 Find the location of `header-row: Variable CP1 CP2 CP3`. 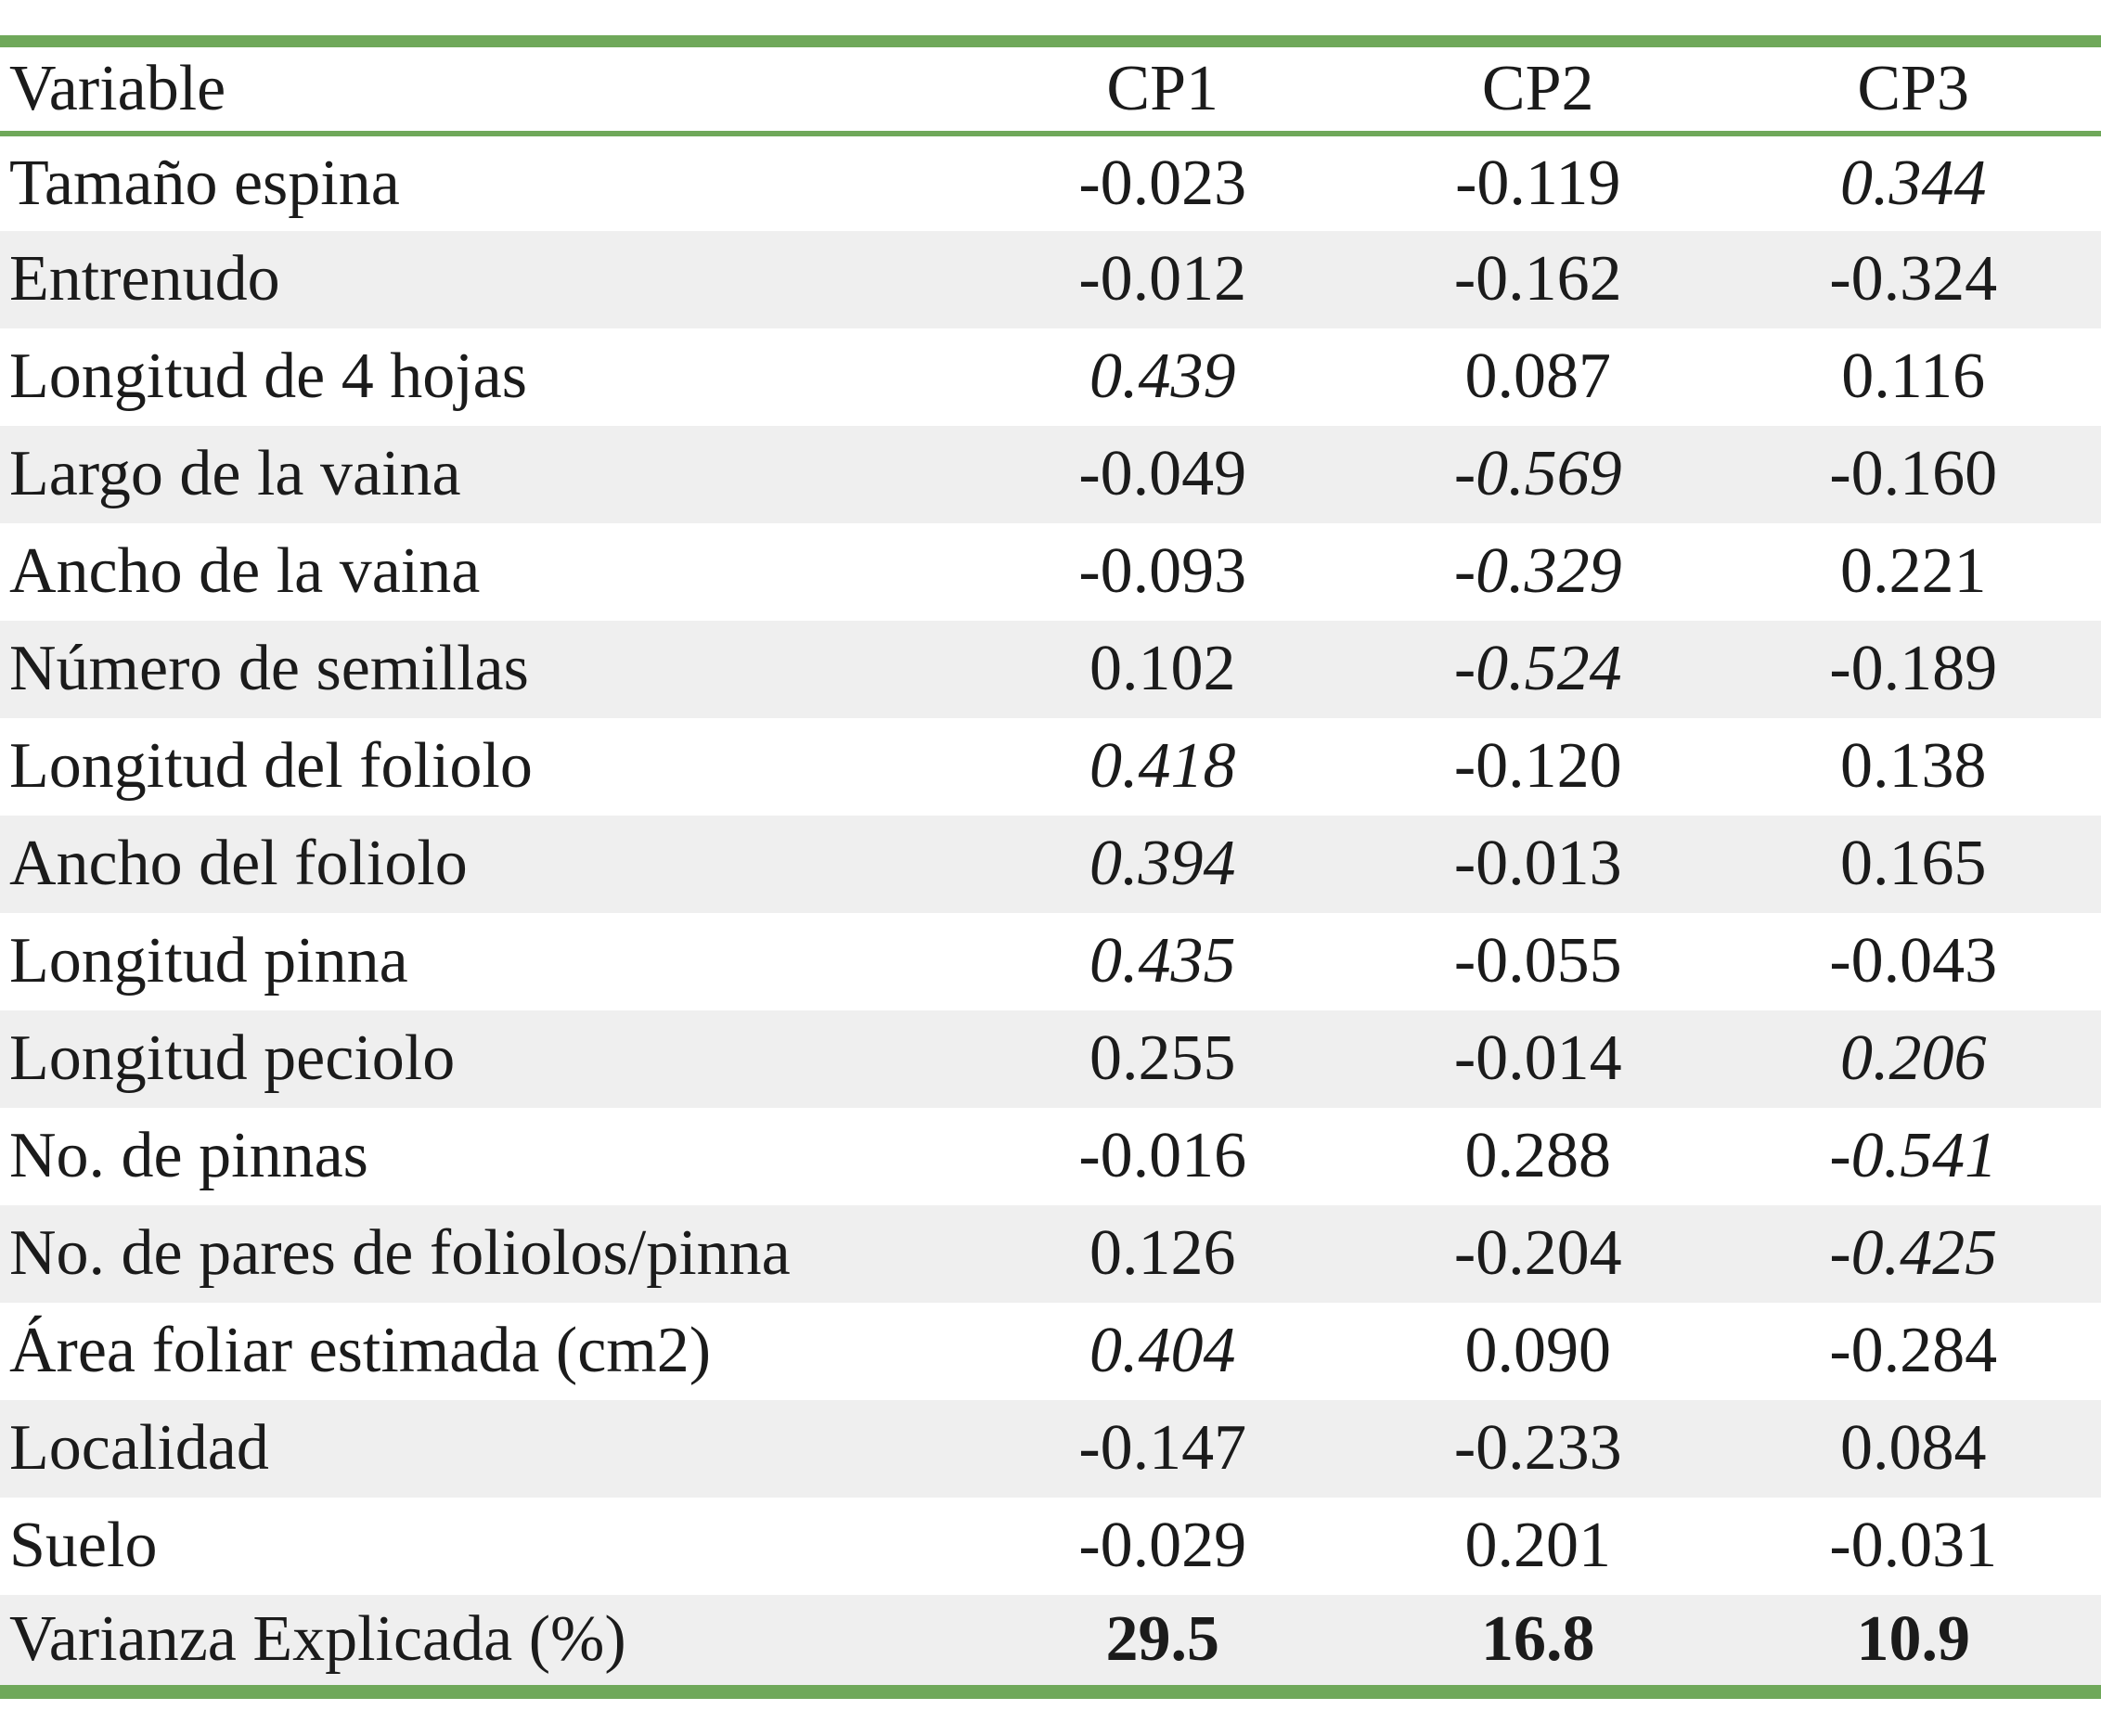

header-row: Variable CP1 CP2 CP3 is located at coordinates (1050, 88).